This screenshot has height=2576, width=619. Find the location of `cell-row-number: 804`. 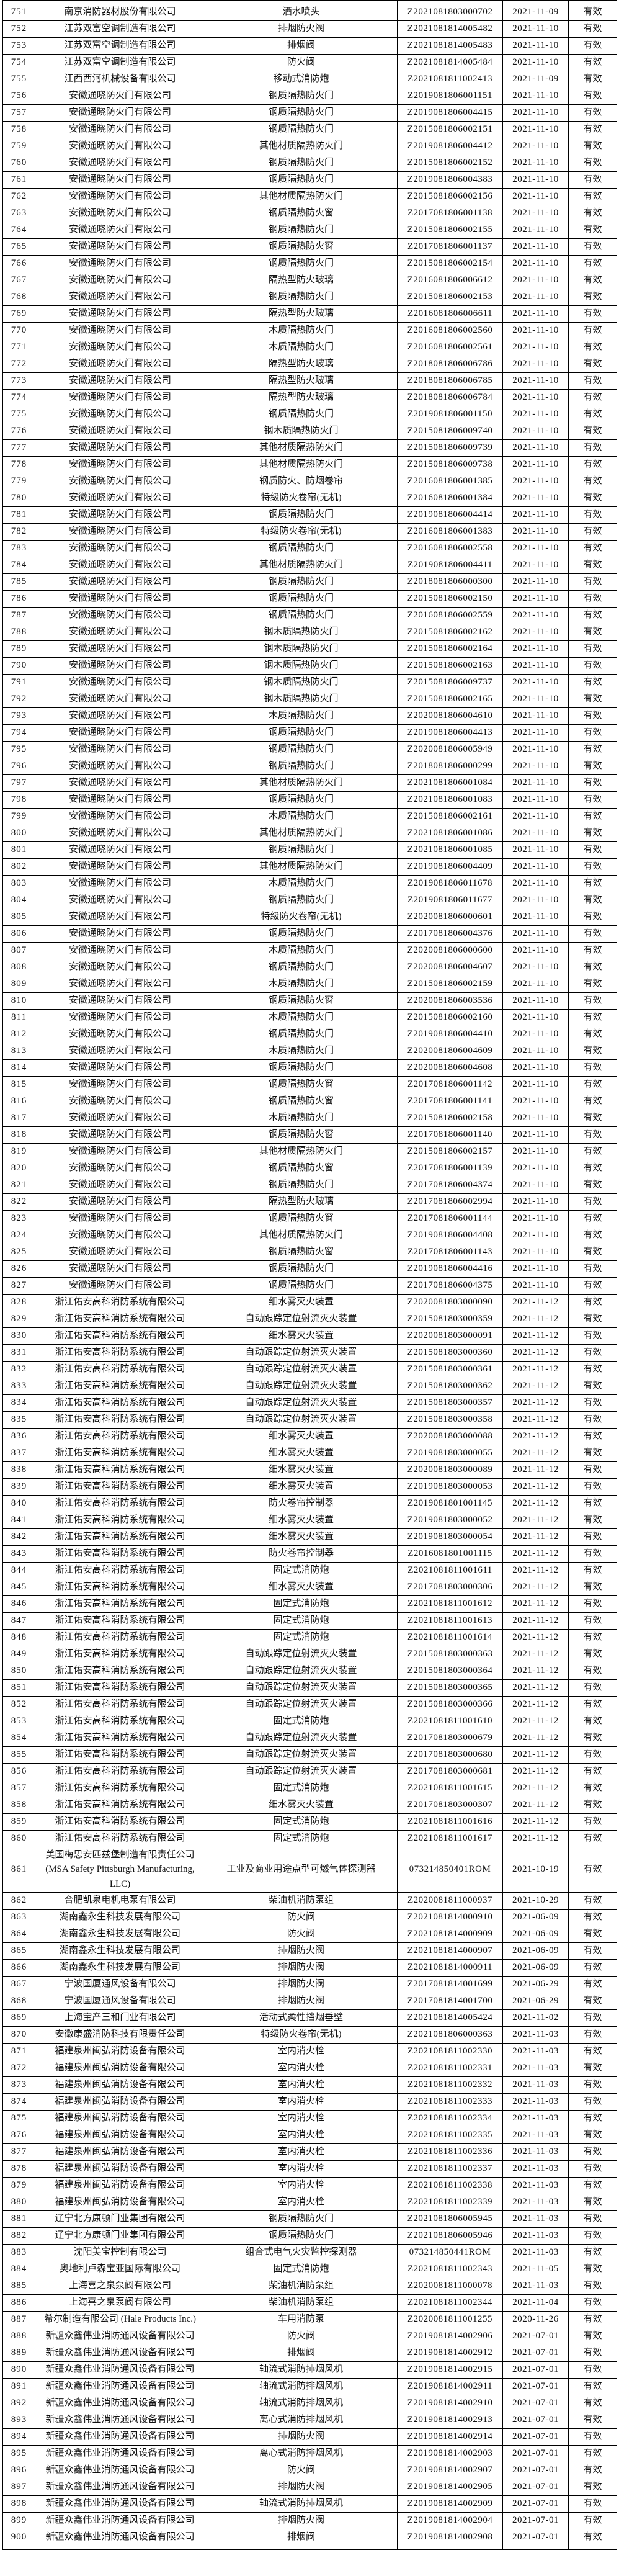

cell-row-number: 804 is located at coordinates (18, 900).